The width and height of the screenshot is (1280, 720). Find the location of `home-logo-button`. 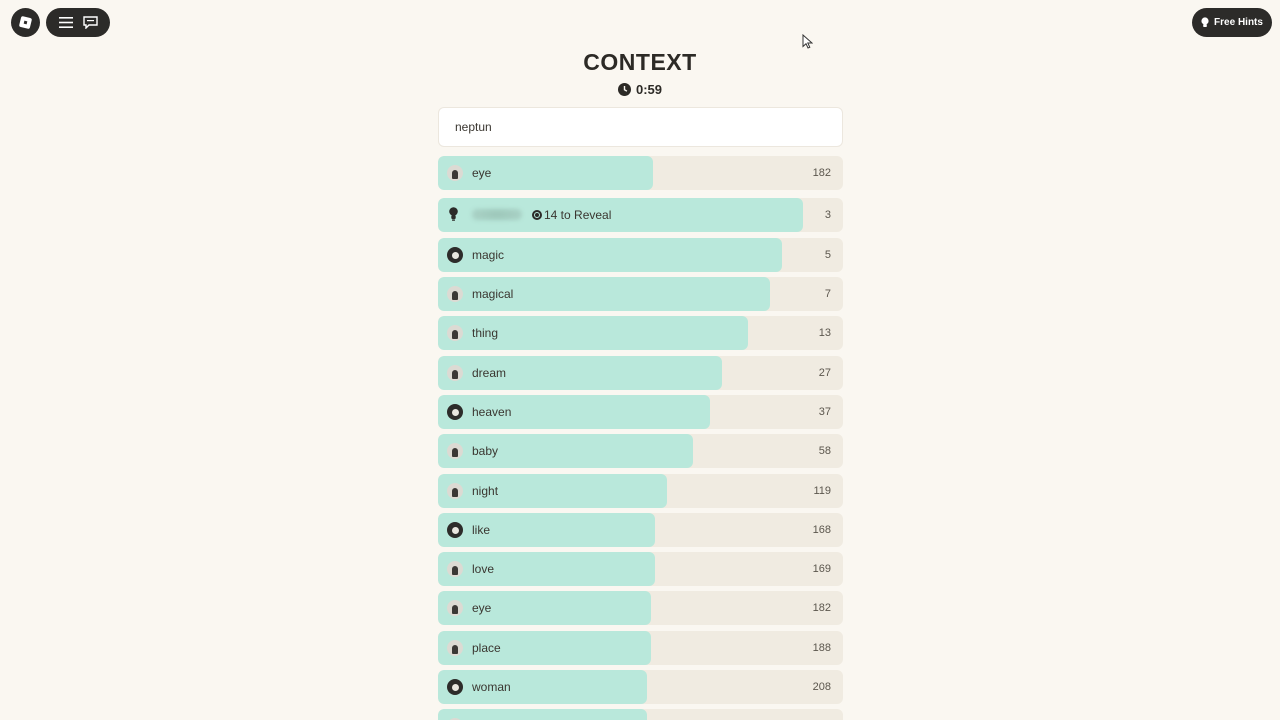

home-logo-button is located at coordinates (25, 22).